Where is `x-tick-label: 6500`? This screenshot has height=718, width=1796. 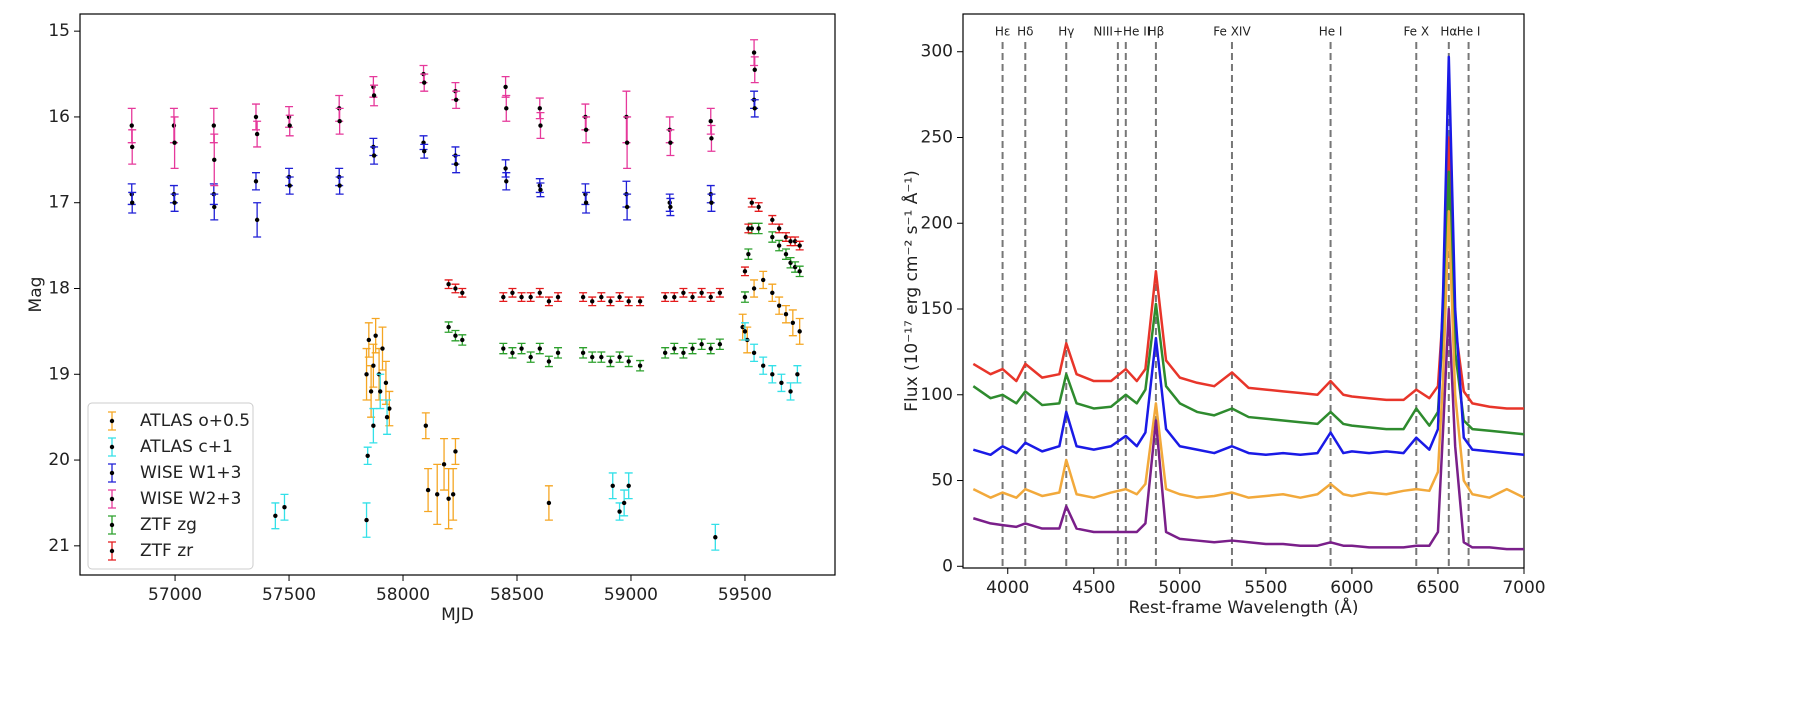
x-tick-label: 6500 is located at coordinates (1437, 588).